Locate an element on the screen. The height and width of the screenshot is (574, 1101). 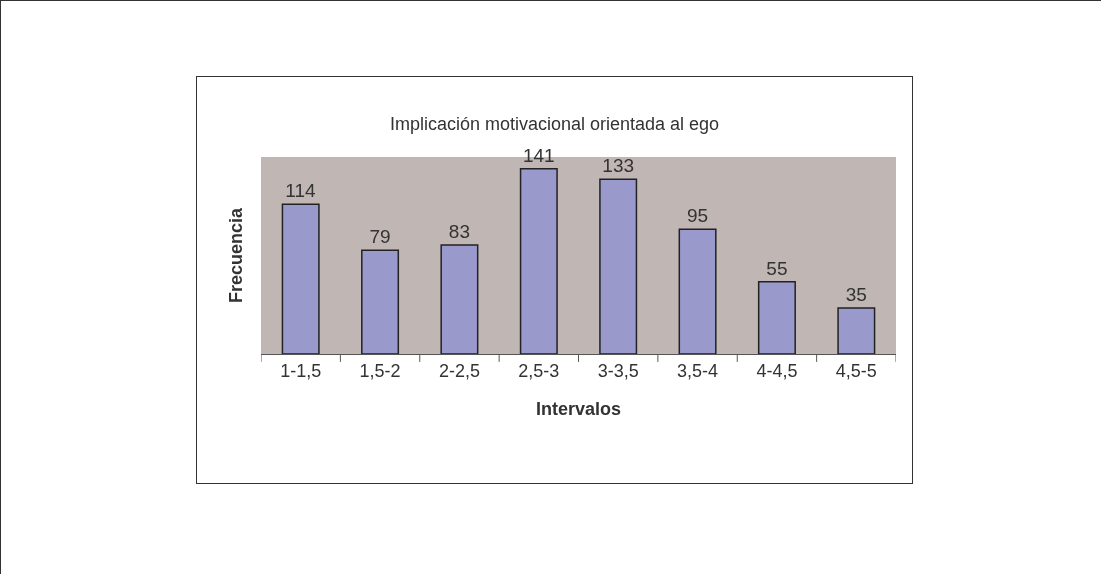
data-label: 95 is located at coordinates (697, 216).